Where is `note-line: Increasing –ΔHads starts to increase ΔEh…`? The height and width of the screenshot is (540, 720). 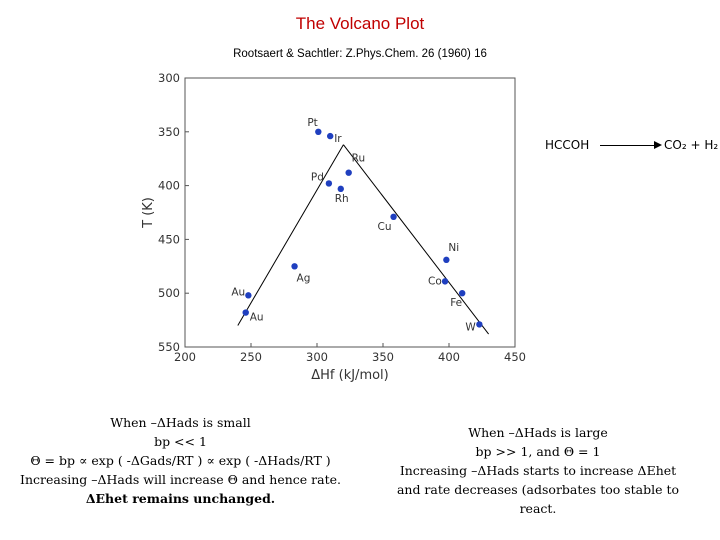 note-line: Increasing –ΔHads starts to increase ΔEh… is located at coordinates (538, 470).